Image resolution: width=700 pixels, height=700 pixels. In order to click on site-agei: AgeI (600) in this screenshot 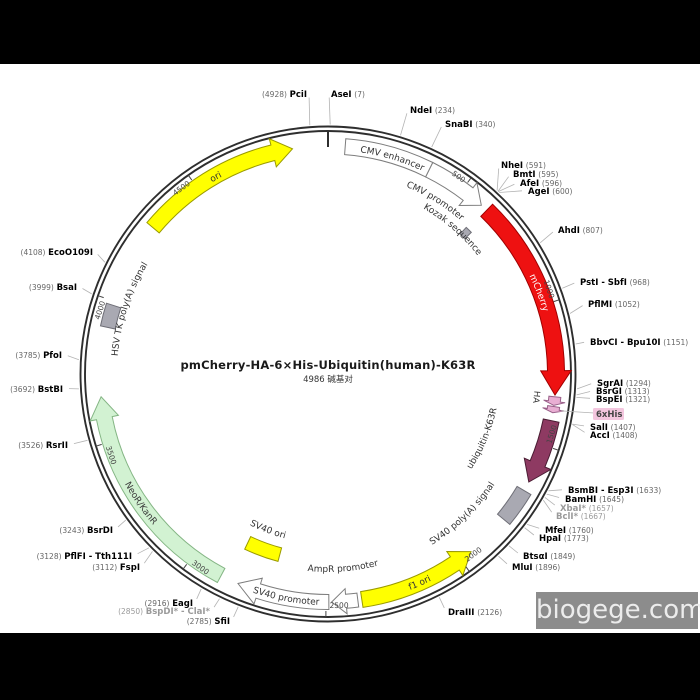, I will do `click(536, 192)`.